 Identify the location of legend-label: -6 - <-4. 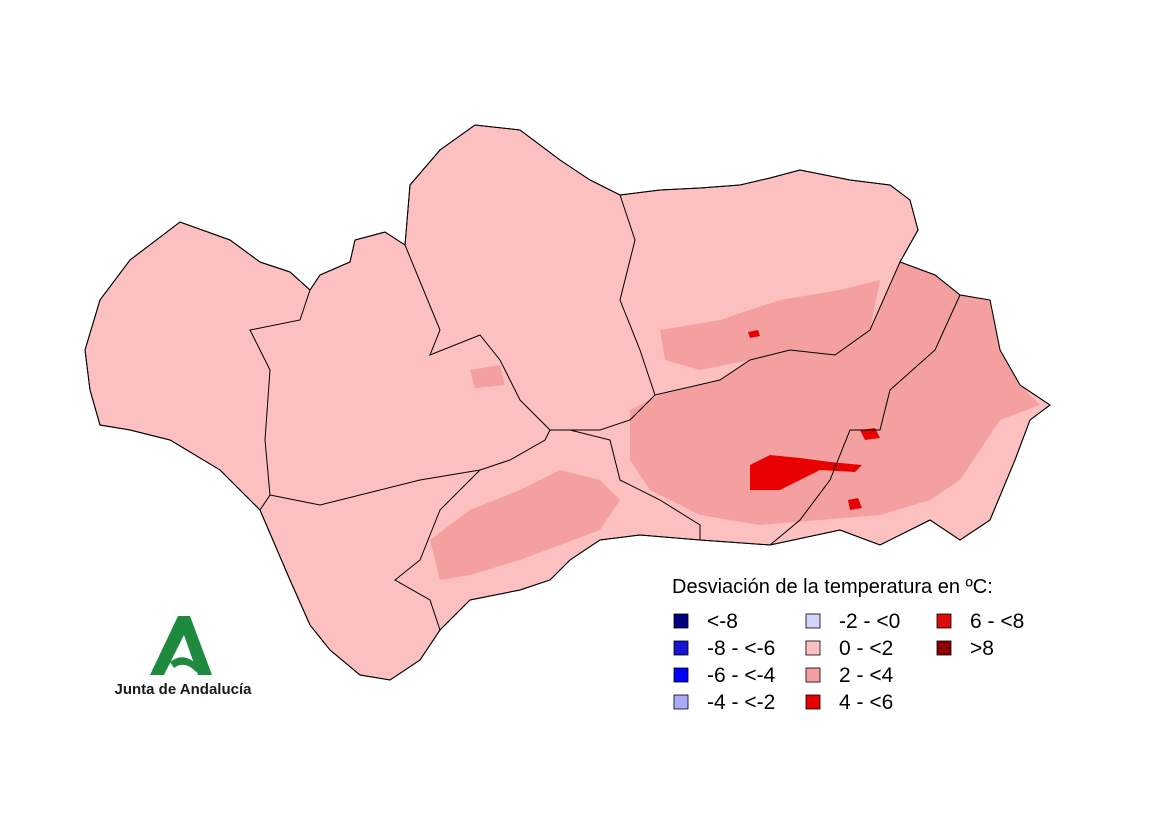
(741, 675).